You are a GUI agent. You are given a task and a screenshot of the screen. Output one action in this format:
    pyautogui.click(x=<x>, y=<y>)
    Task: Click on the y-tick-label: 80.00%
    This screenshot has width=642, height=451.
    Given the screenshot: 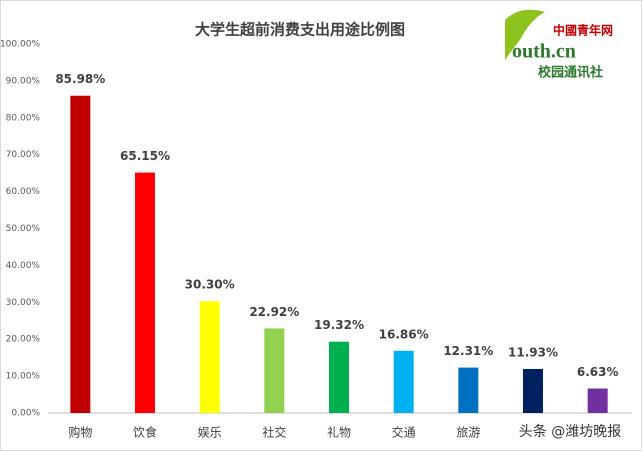 What is the action you would take?
    pyautogui.click(x=23, y=118)
    